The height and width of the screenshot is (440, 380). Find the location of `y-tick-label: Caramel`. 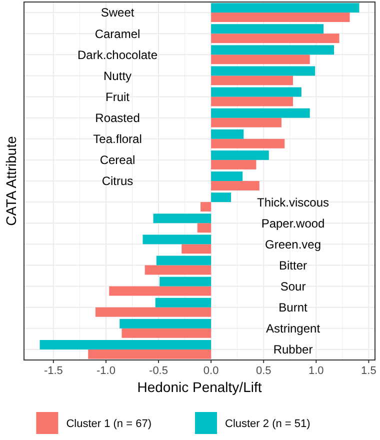

y-tick-label: Caramel is located at coordinates (117, 33).